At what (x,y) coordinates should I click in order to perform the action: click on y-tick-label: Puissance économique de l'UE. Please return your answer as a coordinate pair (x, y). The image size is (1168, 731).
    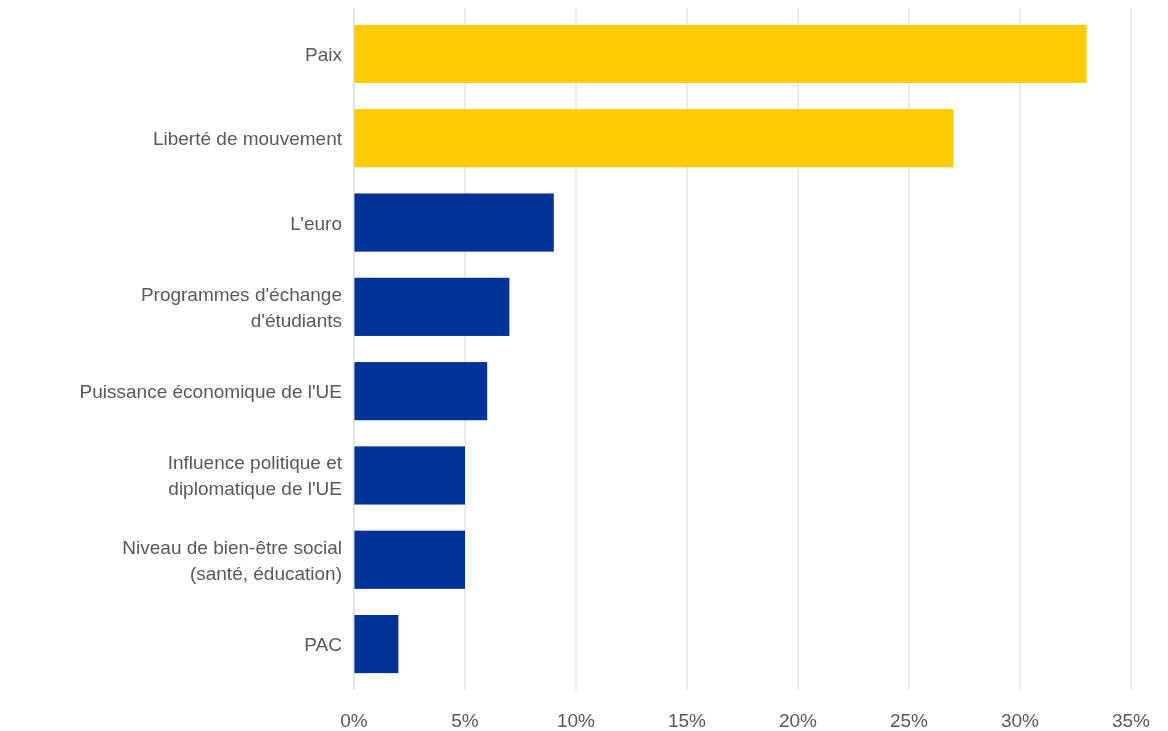
    Looking at the image, I should click on (210, 392).